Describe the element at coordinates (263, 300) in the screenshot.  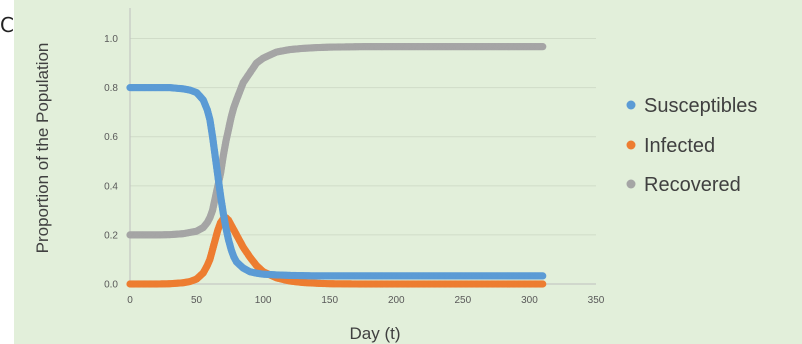
I see `x-tick-label: 100` at that location.